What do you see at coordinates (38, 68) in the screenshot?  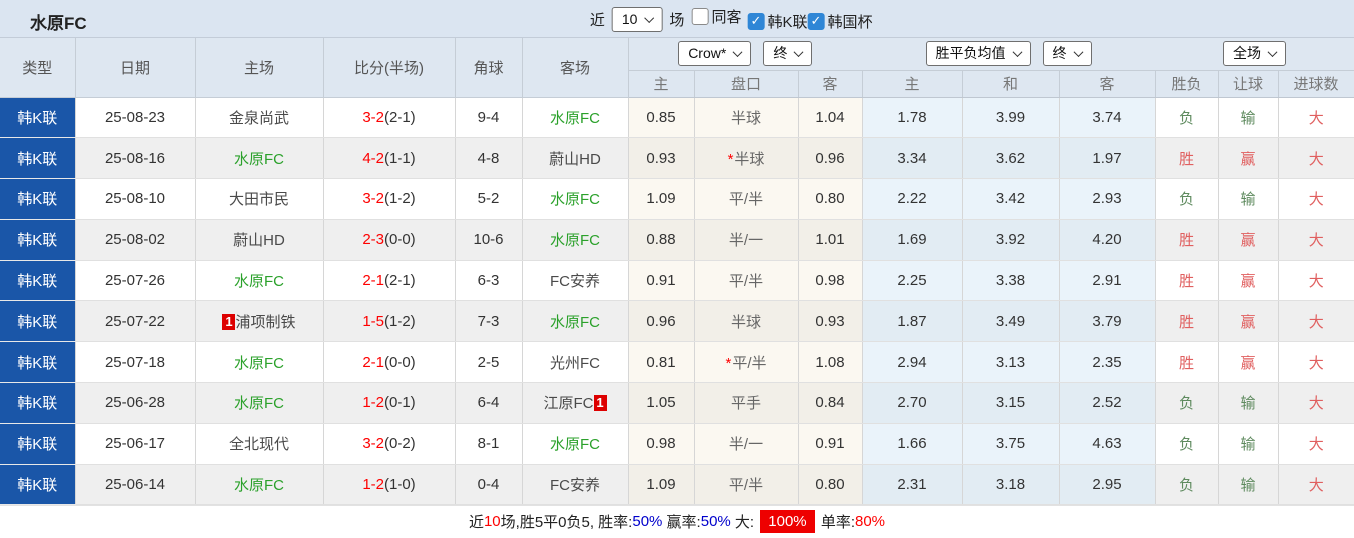 I see `column-header: 类型` at bounding box center [38, 68].